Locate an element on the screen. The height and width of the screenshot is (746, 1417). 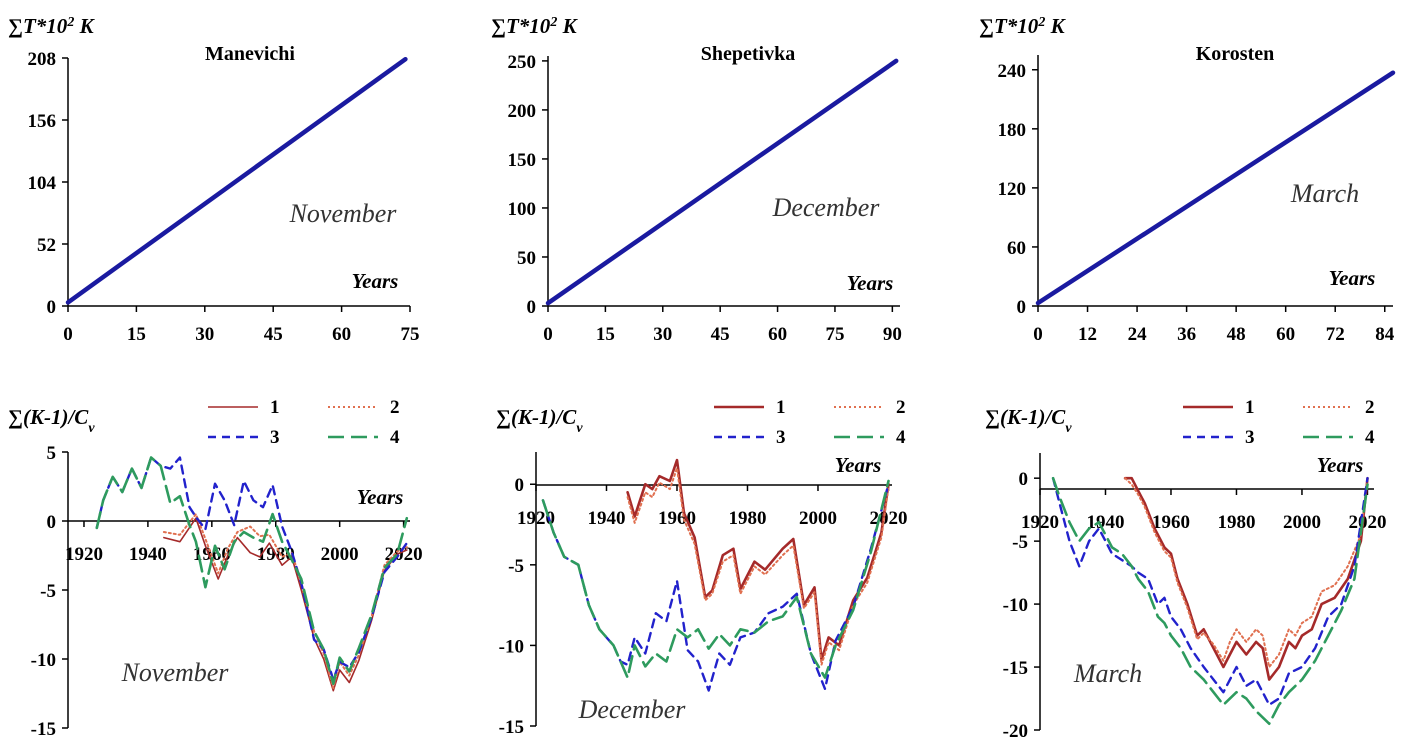
x-tick-label: 90 is located at coordinates (892, 334).